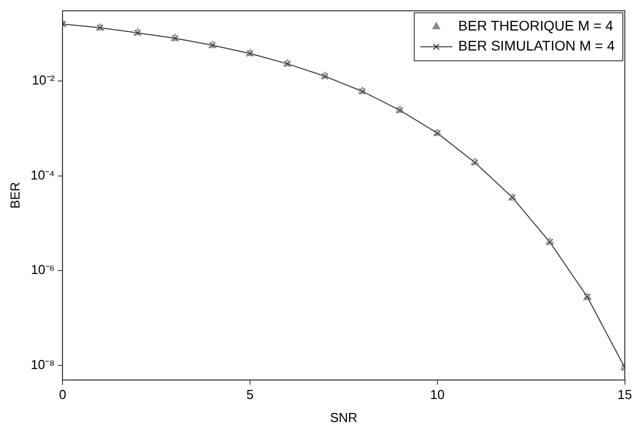 This screenshot has height=432, width=635. I want to click on x-tick-label: 5, so click(250, 394).